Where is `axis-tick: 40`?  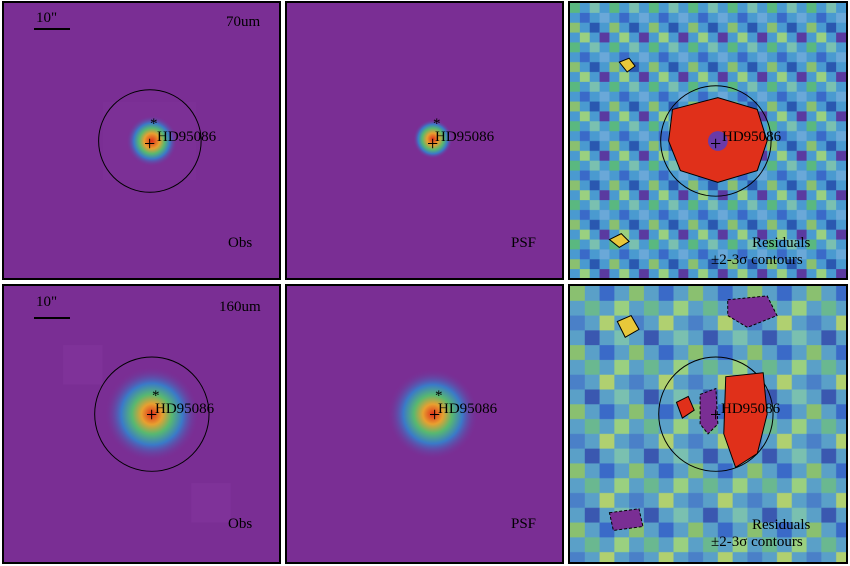
axis-tick: 40 is located at coordinates (286, 53).